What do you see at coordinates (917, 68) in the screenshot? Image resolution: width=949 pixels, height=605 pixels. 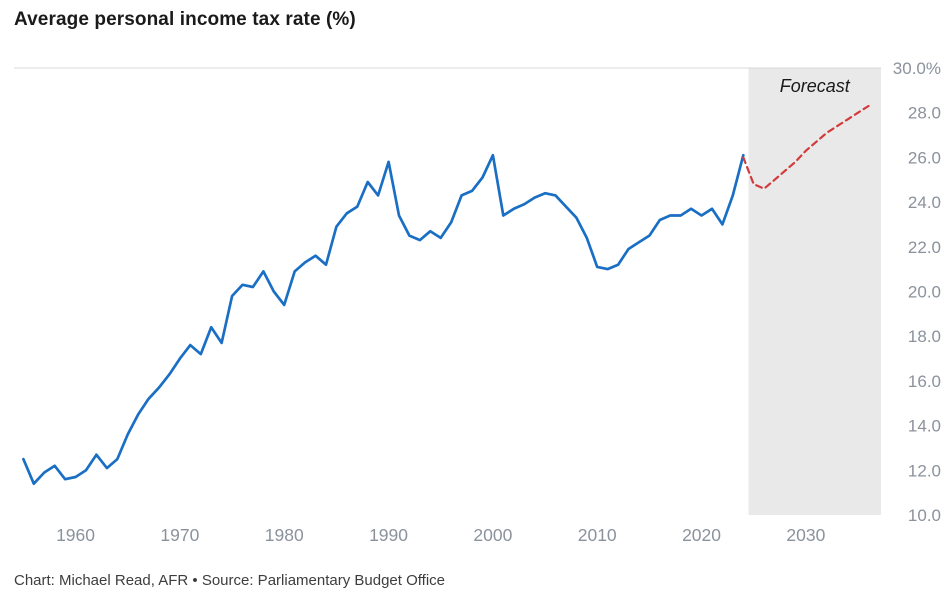 I see `y-tick-label: 30.0%` at bounding box center [917, 68].